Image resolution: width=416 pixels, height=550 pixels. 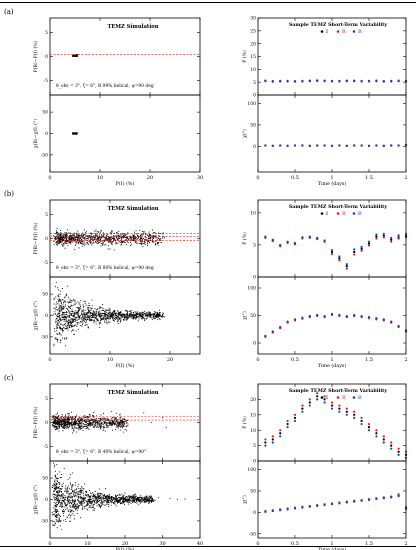 What do you see at coordinates (46, 423) in the screenshot?
I see `left-top-y-tick-label: 0` at bounding box center [46, 423].